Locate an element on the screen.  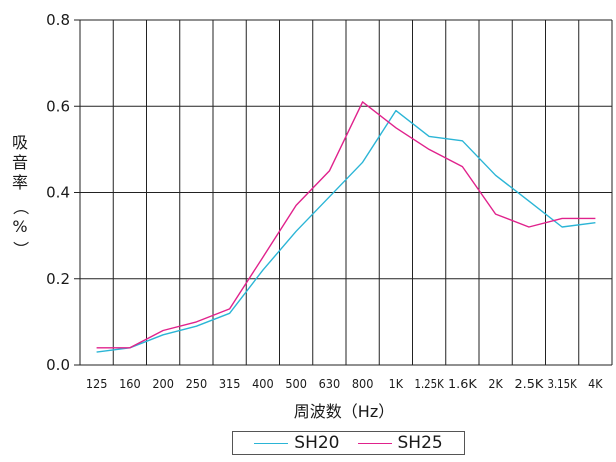
y-axis-label-char: 率 is located at coordinates (20, 182).